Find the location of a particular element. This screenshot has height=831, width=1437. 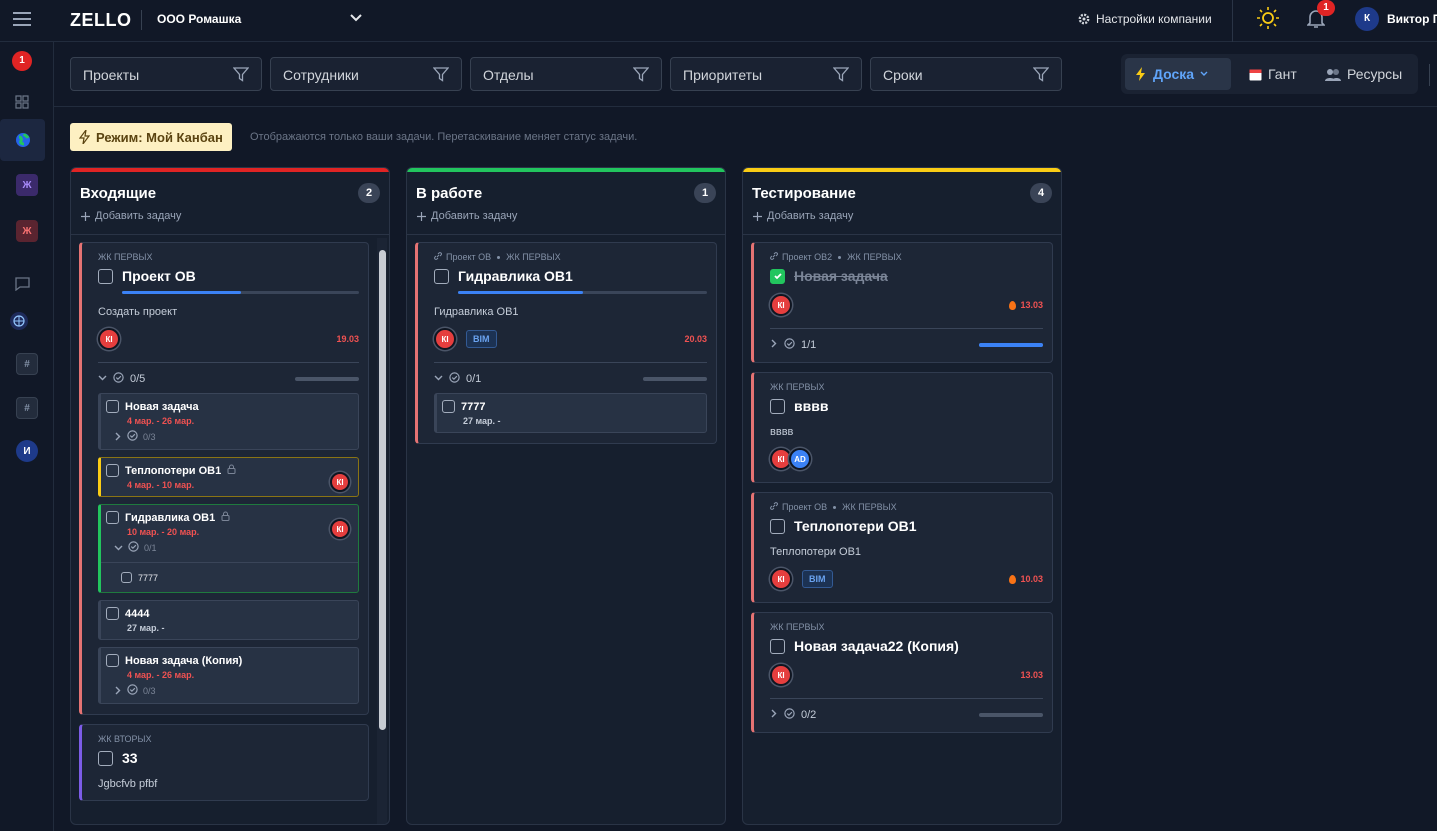

add-task-label: Добавить задачу is located at coordinates (810, 216).